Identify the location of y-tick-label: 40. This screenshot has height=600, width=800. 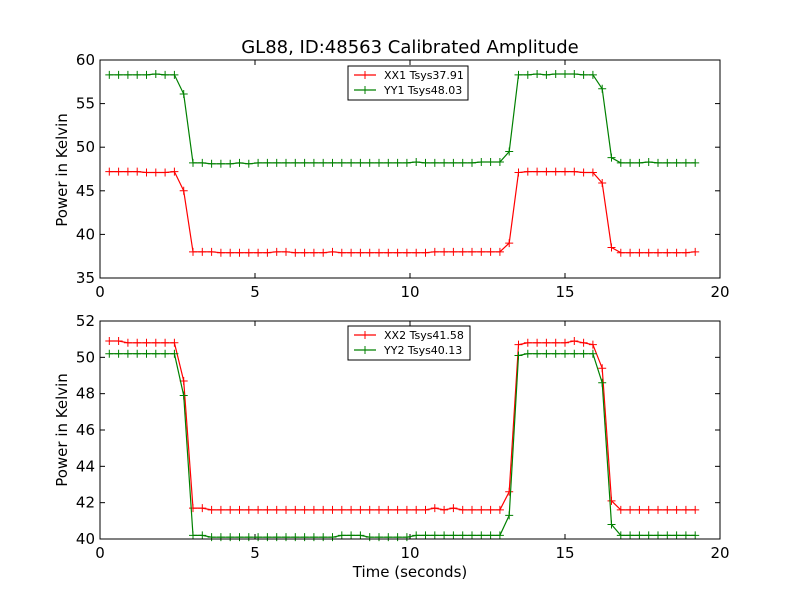
(85, 539).